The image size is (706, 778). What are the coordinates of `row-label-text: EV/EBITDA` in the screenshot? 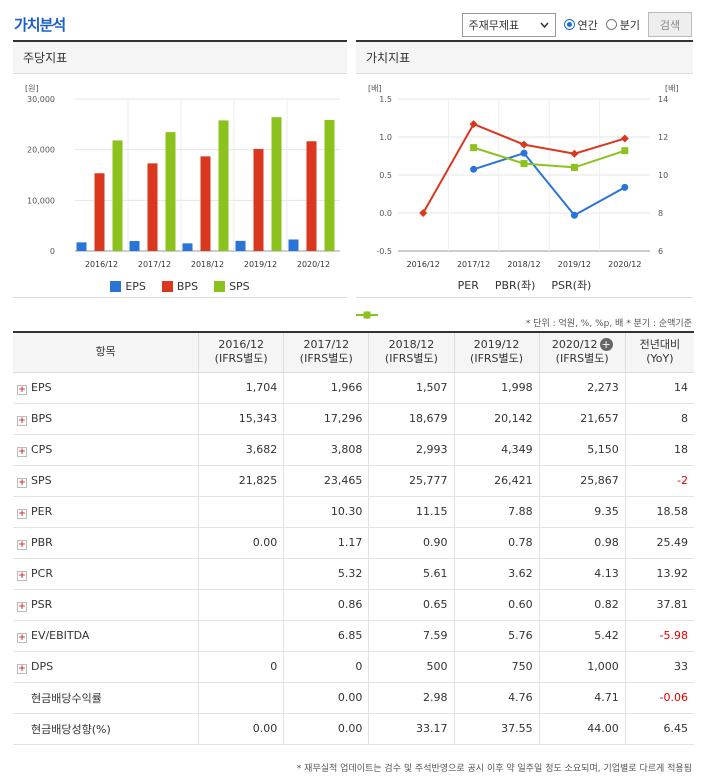 It's located at (60, 635).